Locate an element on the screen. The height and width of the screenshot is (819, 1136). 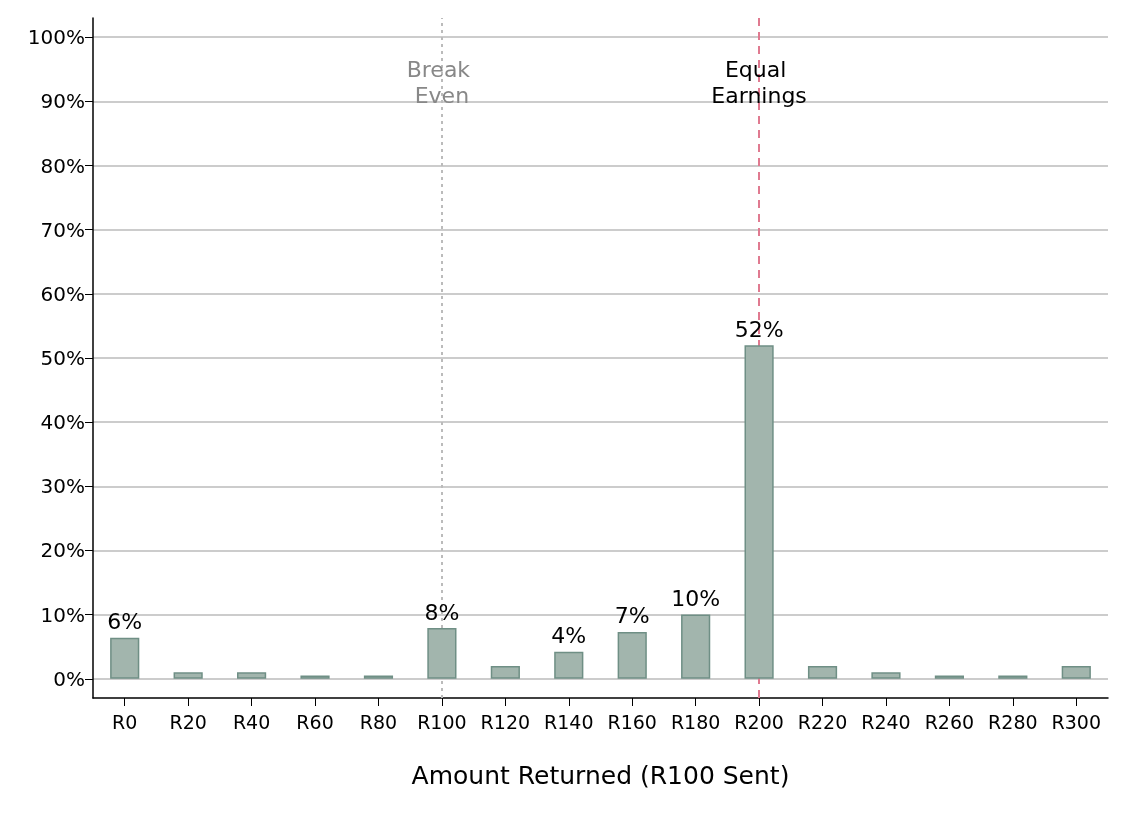
y-tick-label: 10% is located at coordinates (62, 614).